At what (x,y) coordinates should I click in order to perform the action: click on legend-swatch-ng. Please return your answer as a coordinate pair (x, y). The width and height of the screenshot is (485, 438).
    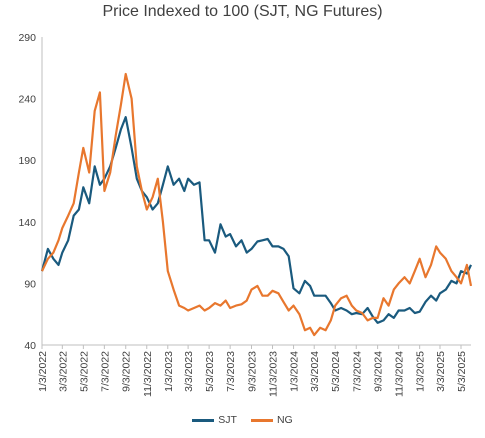
    Looking at the image, I should click on (261, 420).